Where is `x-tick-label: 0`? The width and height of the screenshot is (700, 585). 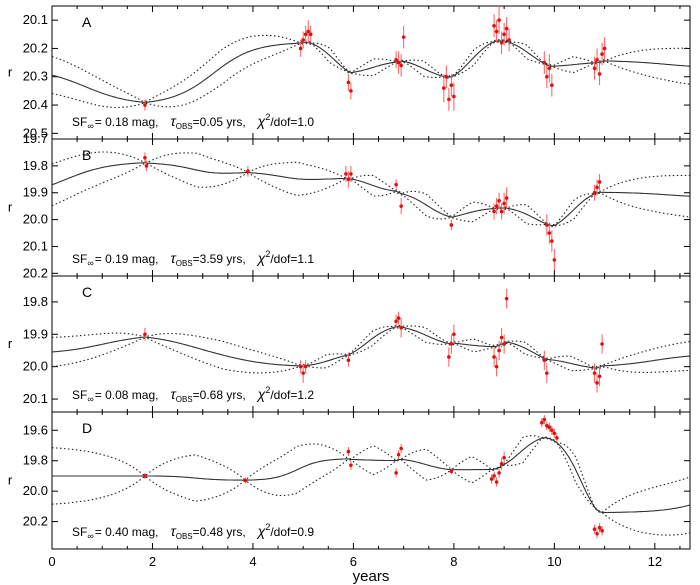 x-tick-label: 0 is located at coordinates (51, 561).